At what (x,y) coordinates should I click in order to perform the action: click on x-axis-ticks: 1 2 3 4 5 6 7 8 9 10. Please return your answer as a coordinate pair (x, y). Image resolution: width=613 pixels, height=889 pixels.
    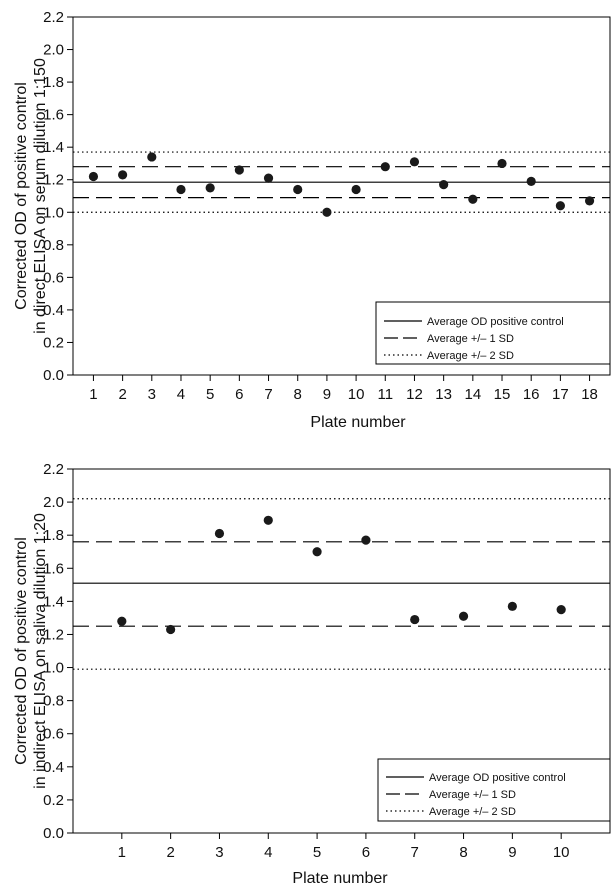
    Looking at the image, I should click on (344, 847).